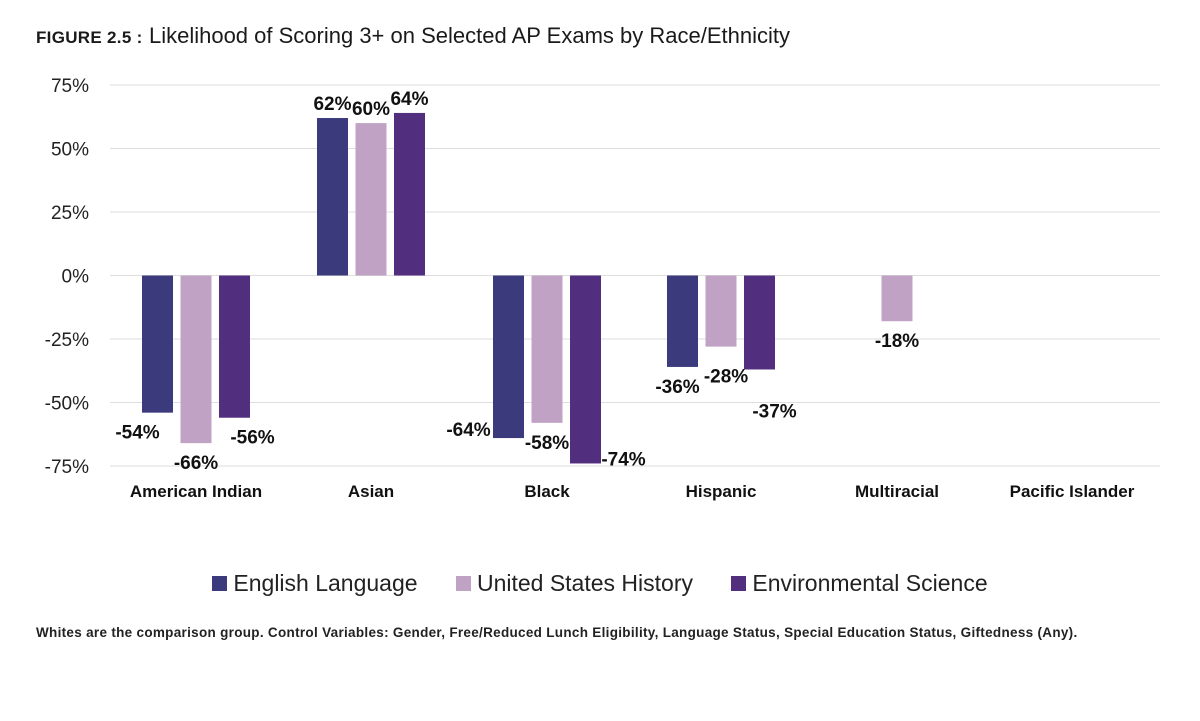 This screenshot has width=1200, height=721. Describe the element at coordinates (67, 467) in the screenshot. I see `y-tick-label: -75%` at that location.